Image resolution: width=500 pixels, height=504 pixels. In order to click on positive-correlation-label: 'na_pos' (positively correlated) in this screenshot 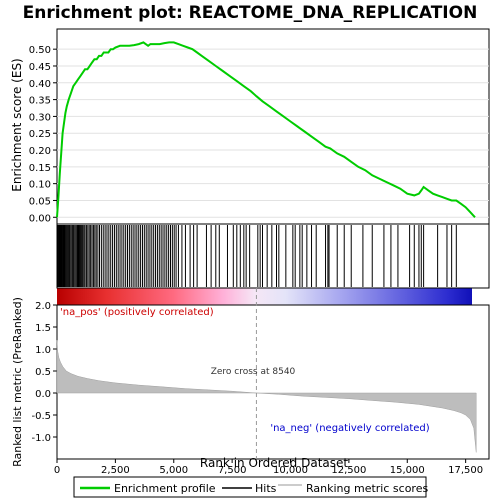, I will do `click(137, 312)`.